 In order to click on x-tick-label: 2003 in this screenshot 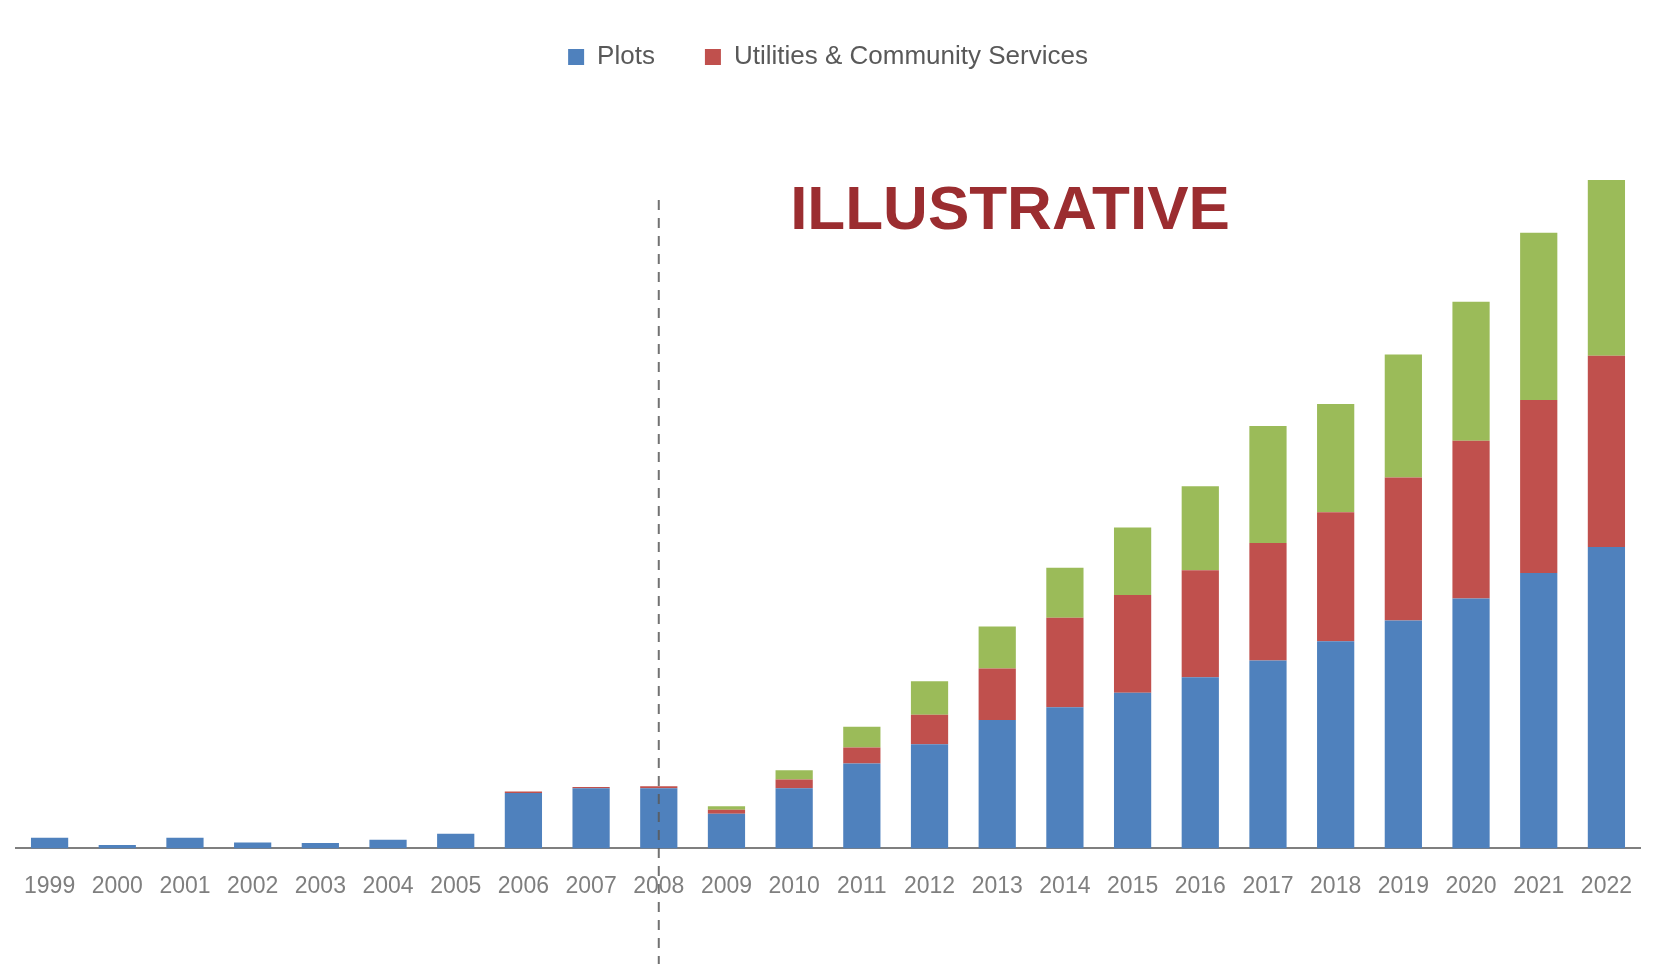, I will do `click(320, 884)`.